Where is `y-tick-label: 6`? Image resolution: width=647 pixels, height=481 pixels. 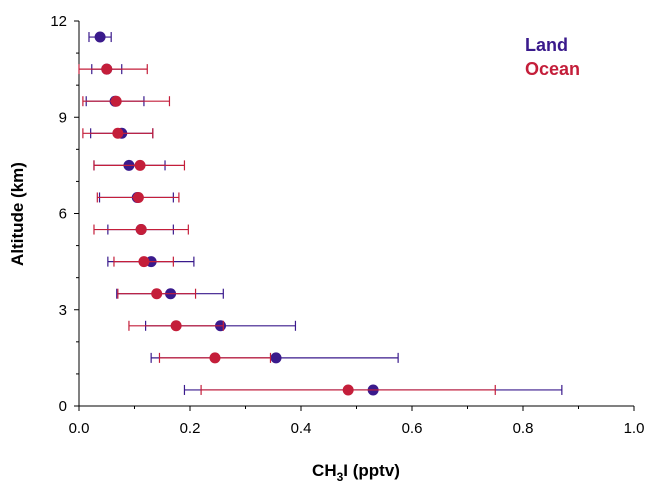
y-tick-label: 6 is located at coordinates (63, 214).